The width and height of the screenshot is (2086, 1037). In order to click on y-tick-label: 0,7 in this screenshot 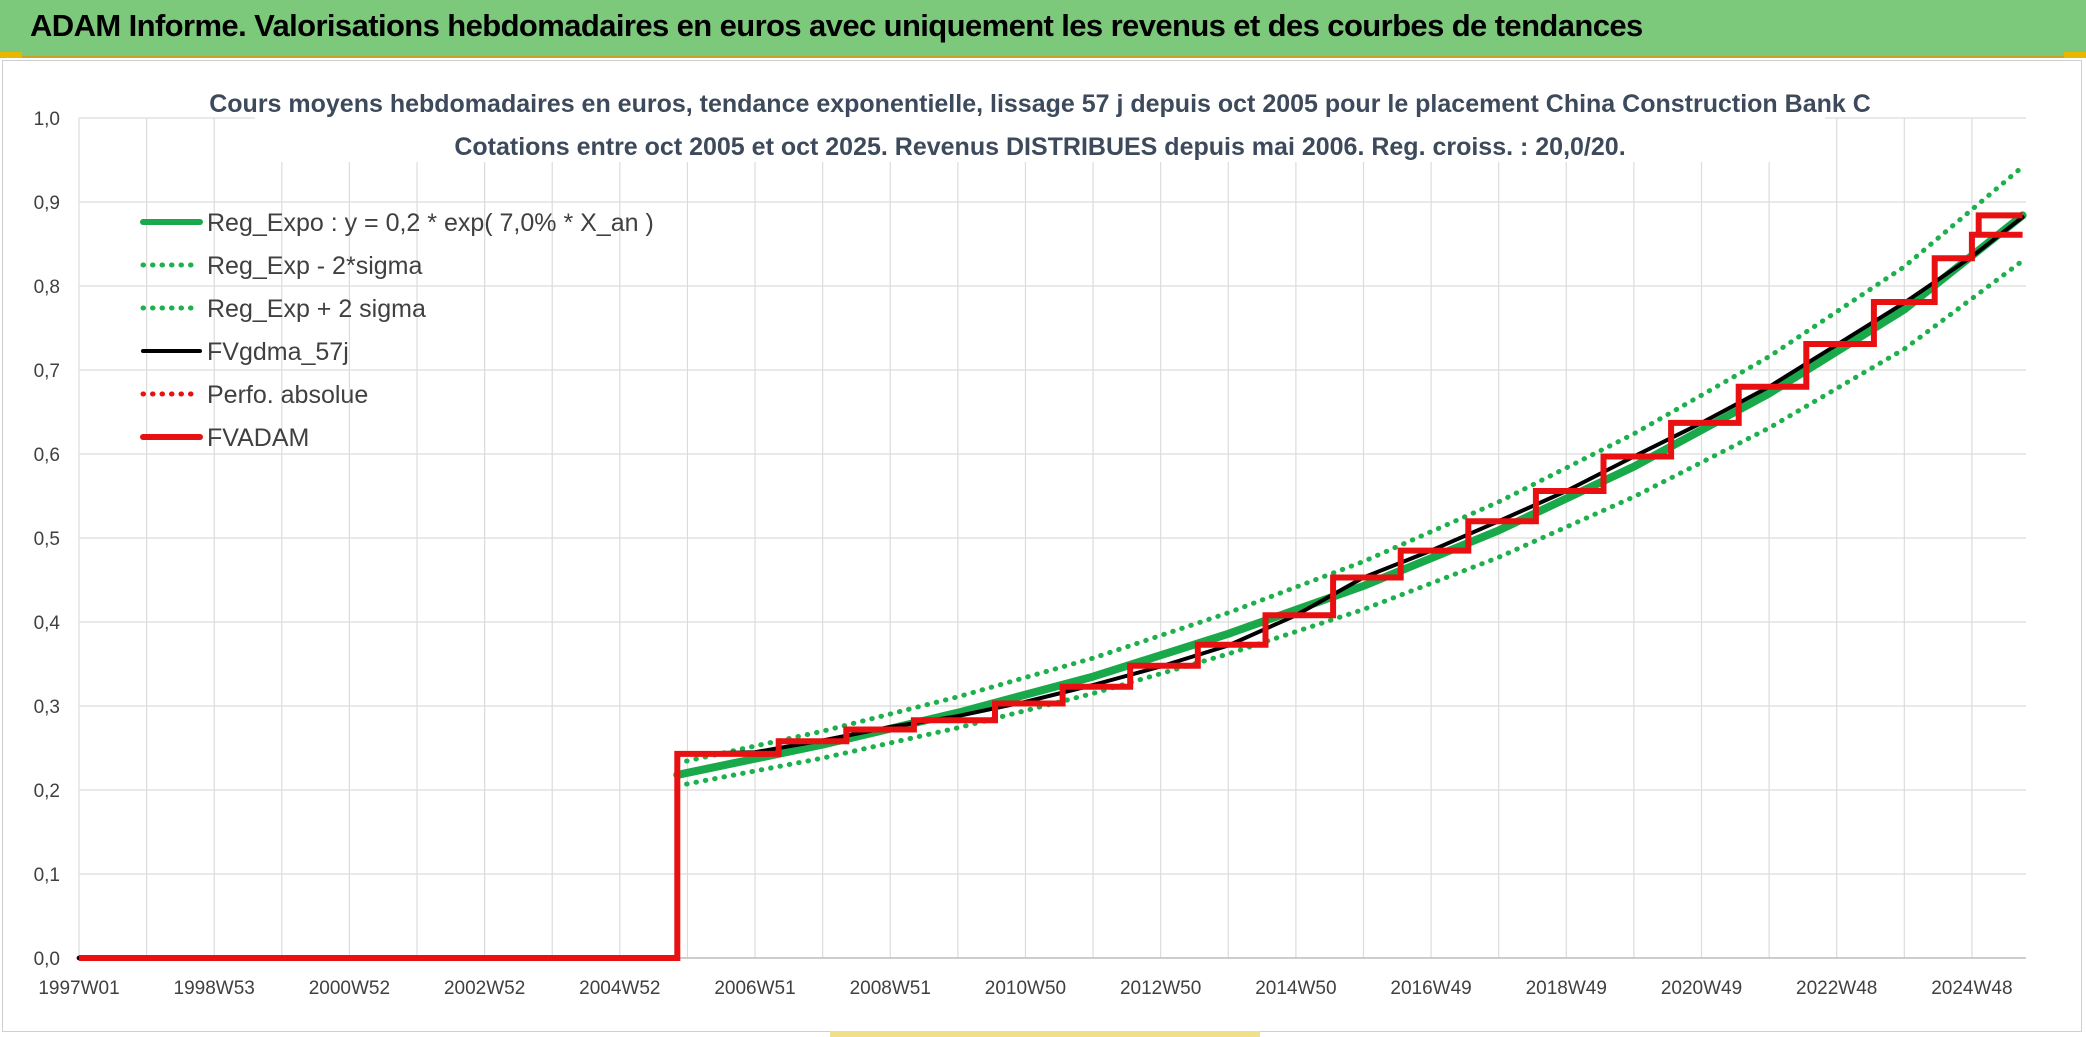, I will do `click(47, 371)`.